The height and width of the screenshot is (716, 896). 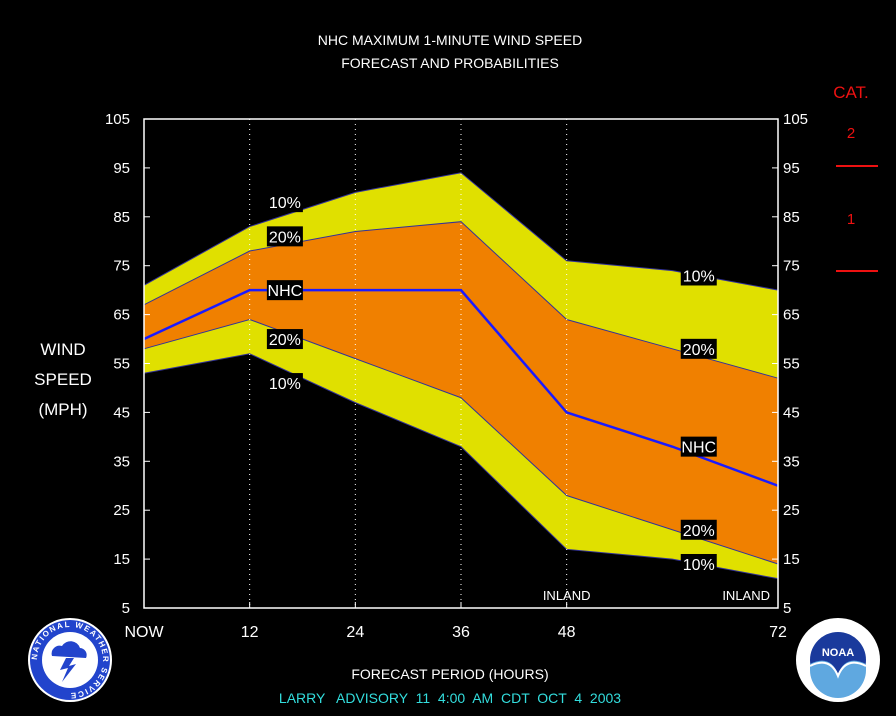 I want to click on y-axis-label: WIND SPEED (MPH), so click(x=63, y=379).